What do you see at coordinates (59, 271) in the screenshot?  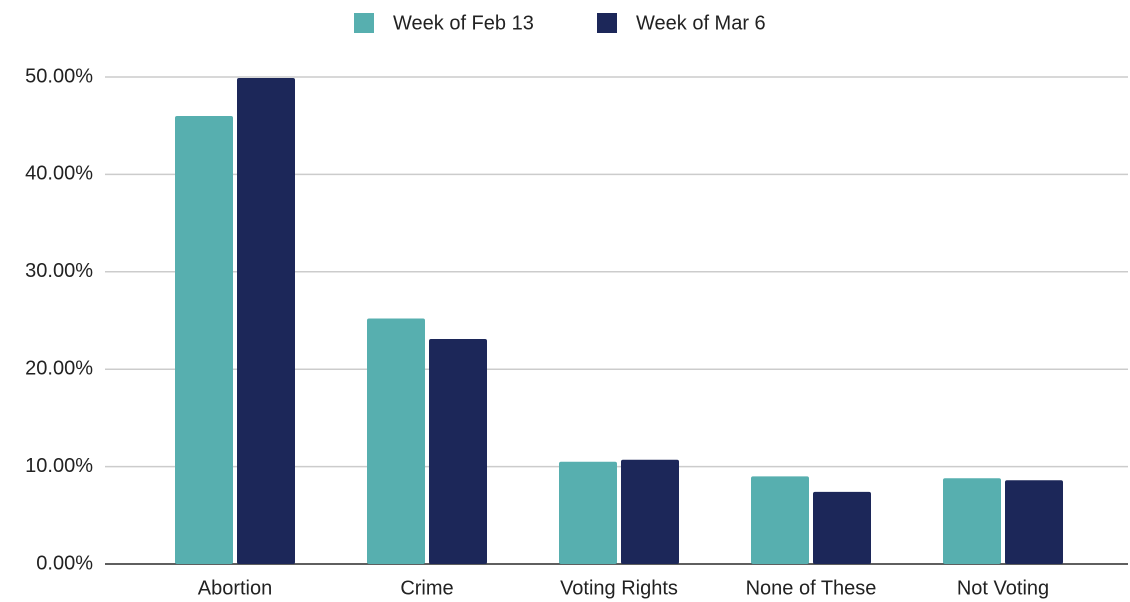 I see `y-tick-label: 30.00%` at bounding box center [59, 271].